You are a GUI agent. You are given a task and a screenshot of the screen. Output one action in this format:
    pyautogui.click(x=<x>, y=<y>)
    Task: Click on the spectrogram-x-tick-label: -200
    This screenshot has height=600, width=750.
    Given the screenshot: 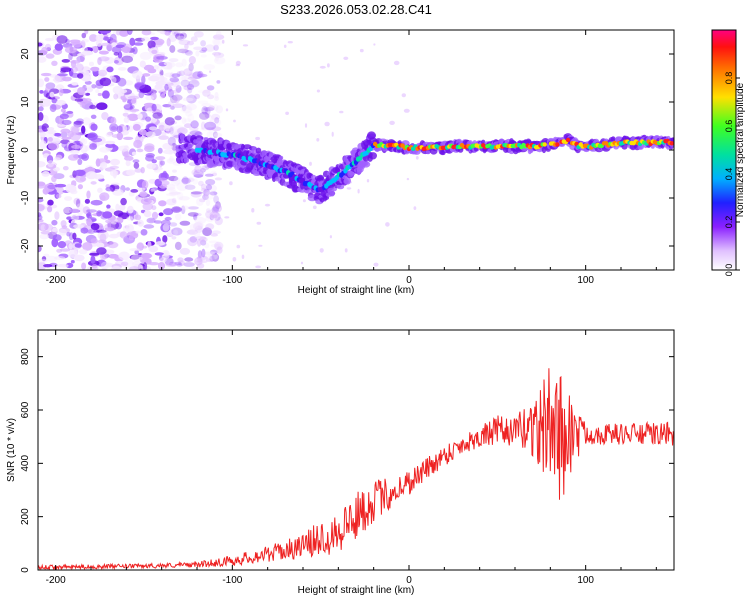 What is the action you would take?
    pyautogui.click(x=56, y=280)
    